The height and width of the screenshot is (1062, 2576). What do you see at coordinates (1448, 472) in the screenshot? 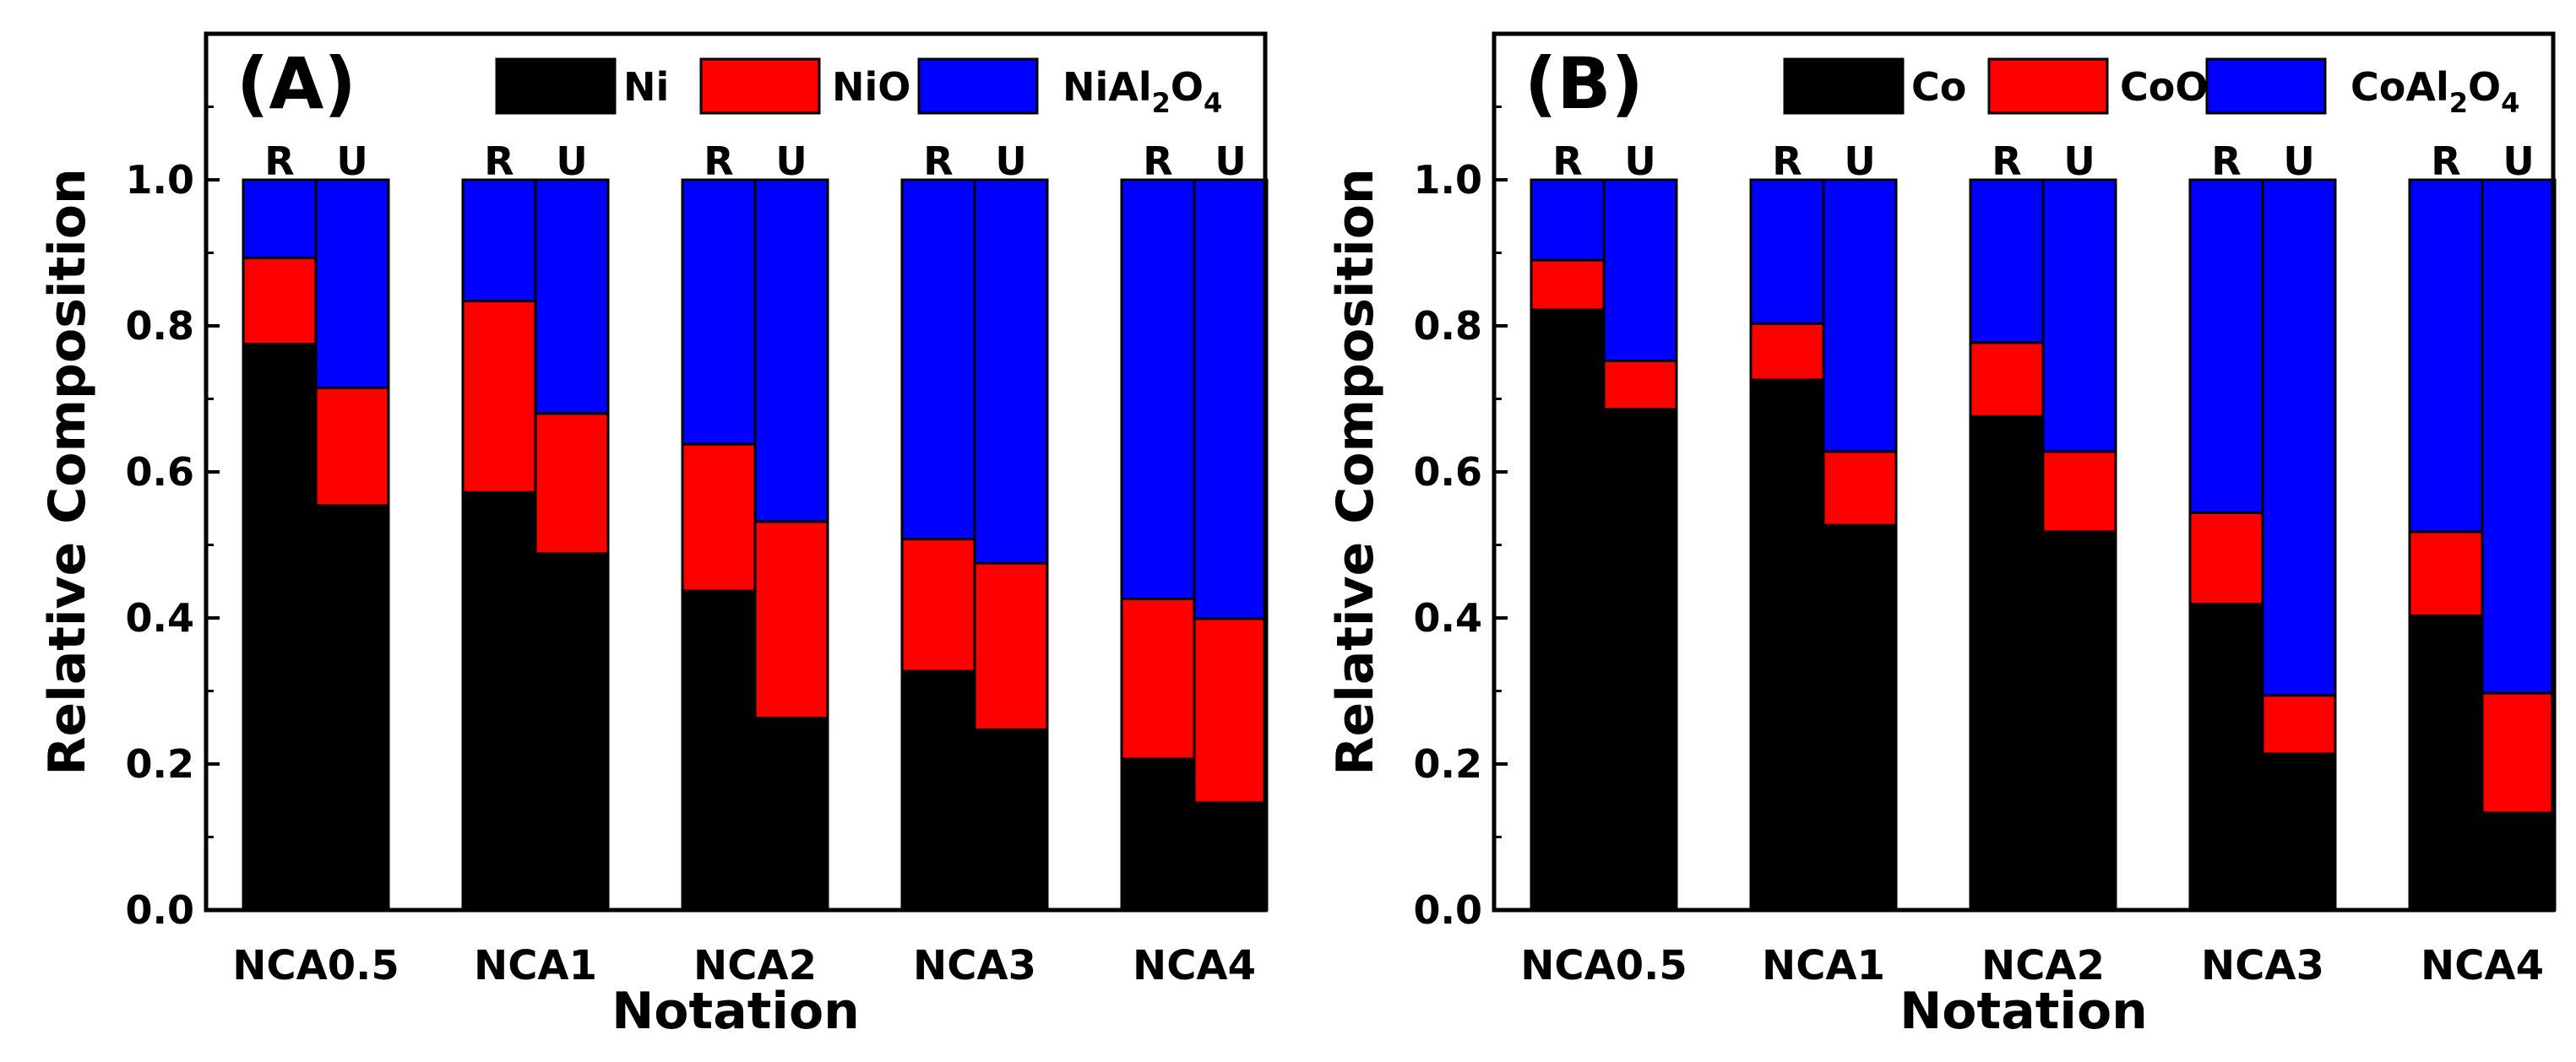
I see `y-tick-label: 0.6` at bounding box center [1448, 472].